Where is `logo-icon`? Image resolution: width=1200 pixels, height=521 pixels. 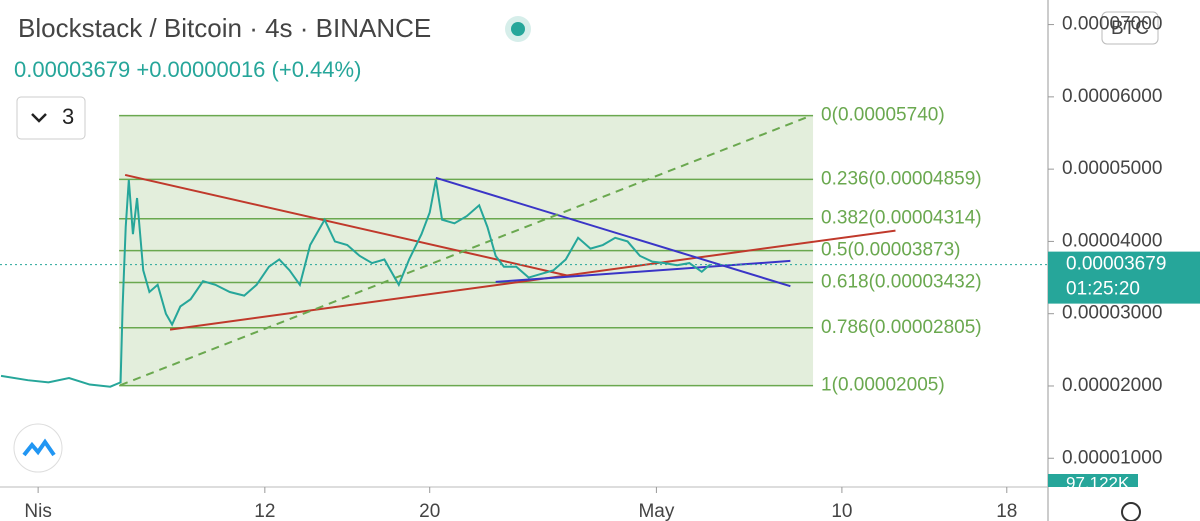
logo-icon is located at coordinates (39, 447).